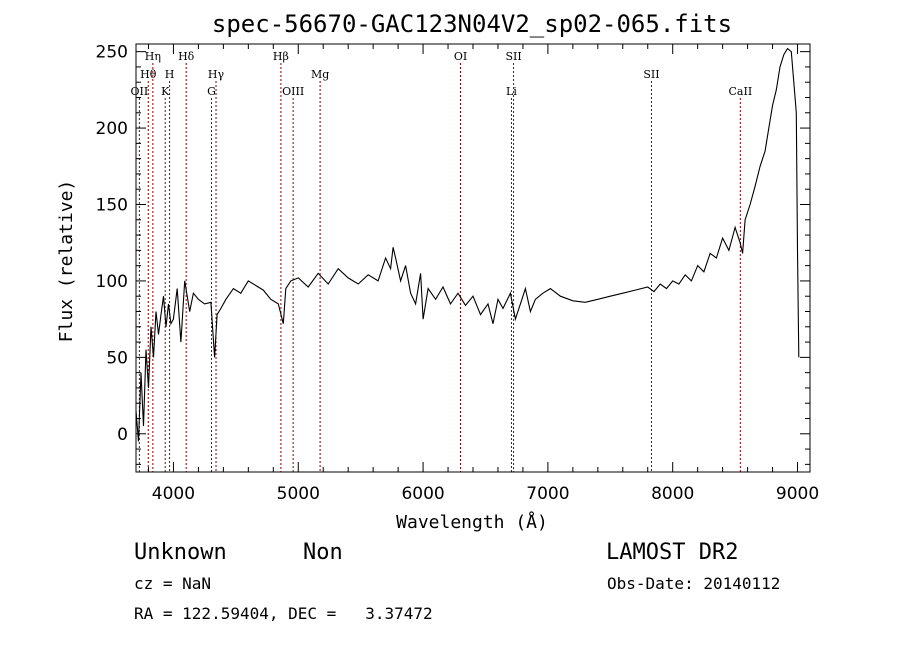 Image resolution: width=900 pixels, height=649 pixels. What do you see at coordinates (112, 53) in the screenshot?
I see `y-tick-label: 250` at bounding box center [112, 53].